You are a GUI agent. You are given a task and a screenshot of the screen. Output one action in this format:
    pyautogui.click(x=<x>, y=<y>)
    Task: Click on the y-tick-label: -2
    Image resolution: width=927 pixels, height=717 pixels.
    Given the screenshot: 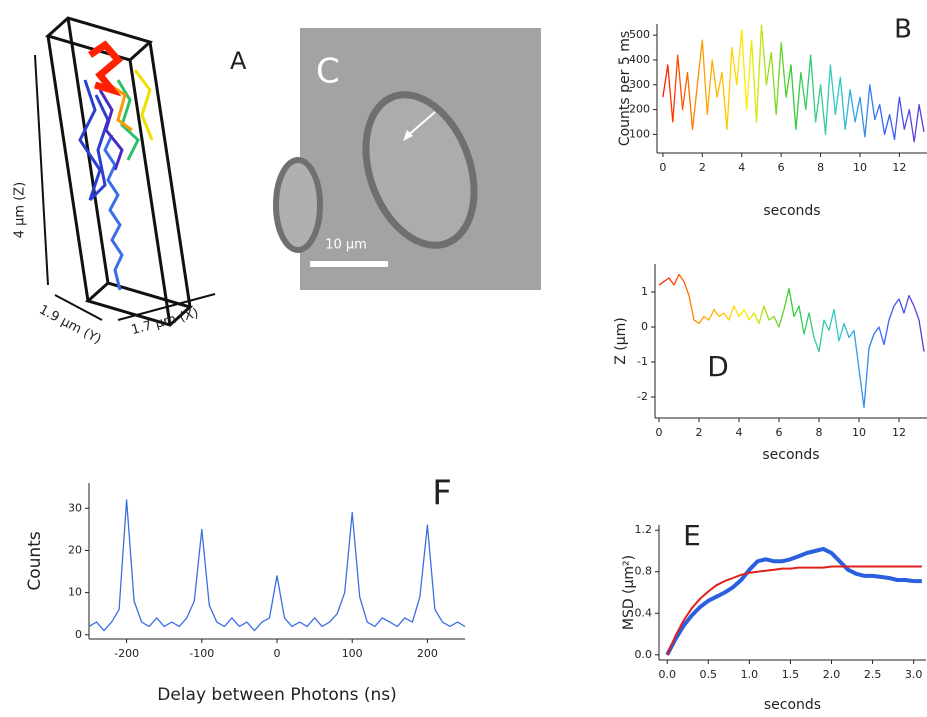 What is the action you would take?
    pyautogui.click(x=642, y=396)
    